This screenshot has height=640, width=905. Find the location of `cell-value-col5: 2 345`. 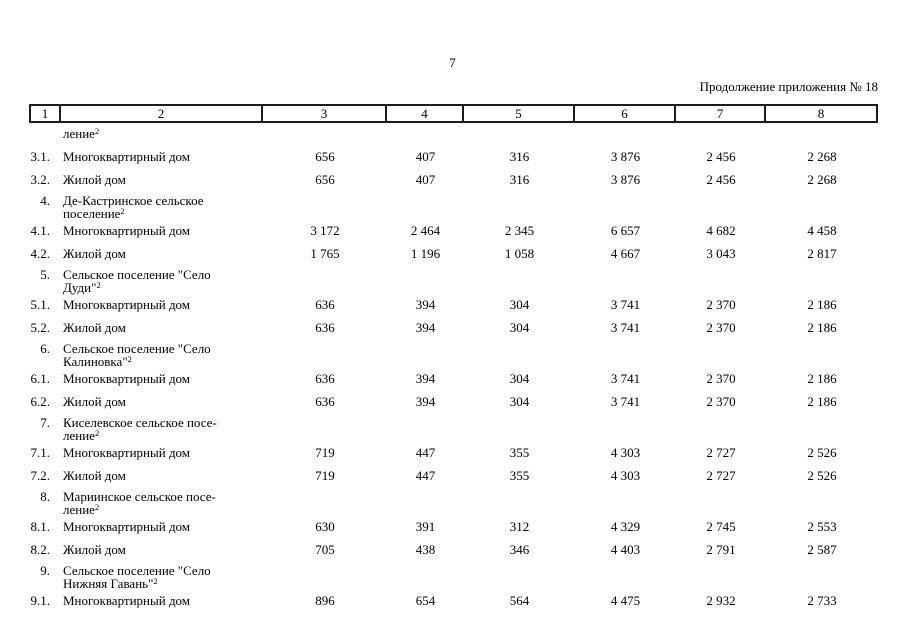

cell-value-col5: 2 345 is located at coordinates (519, 230).